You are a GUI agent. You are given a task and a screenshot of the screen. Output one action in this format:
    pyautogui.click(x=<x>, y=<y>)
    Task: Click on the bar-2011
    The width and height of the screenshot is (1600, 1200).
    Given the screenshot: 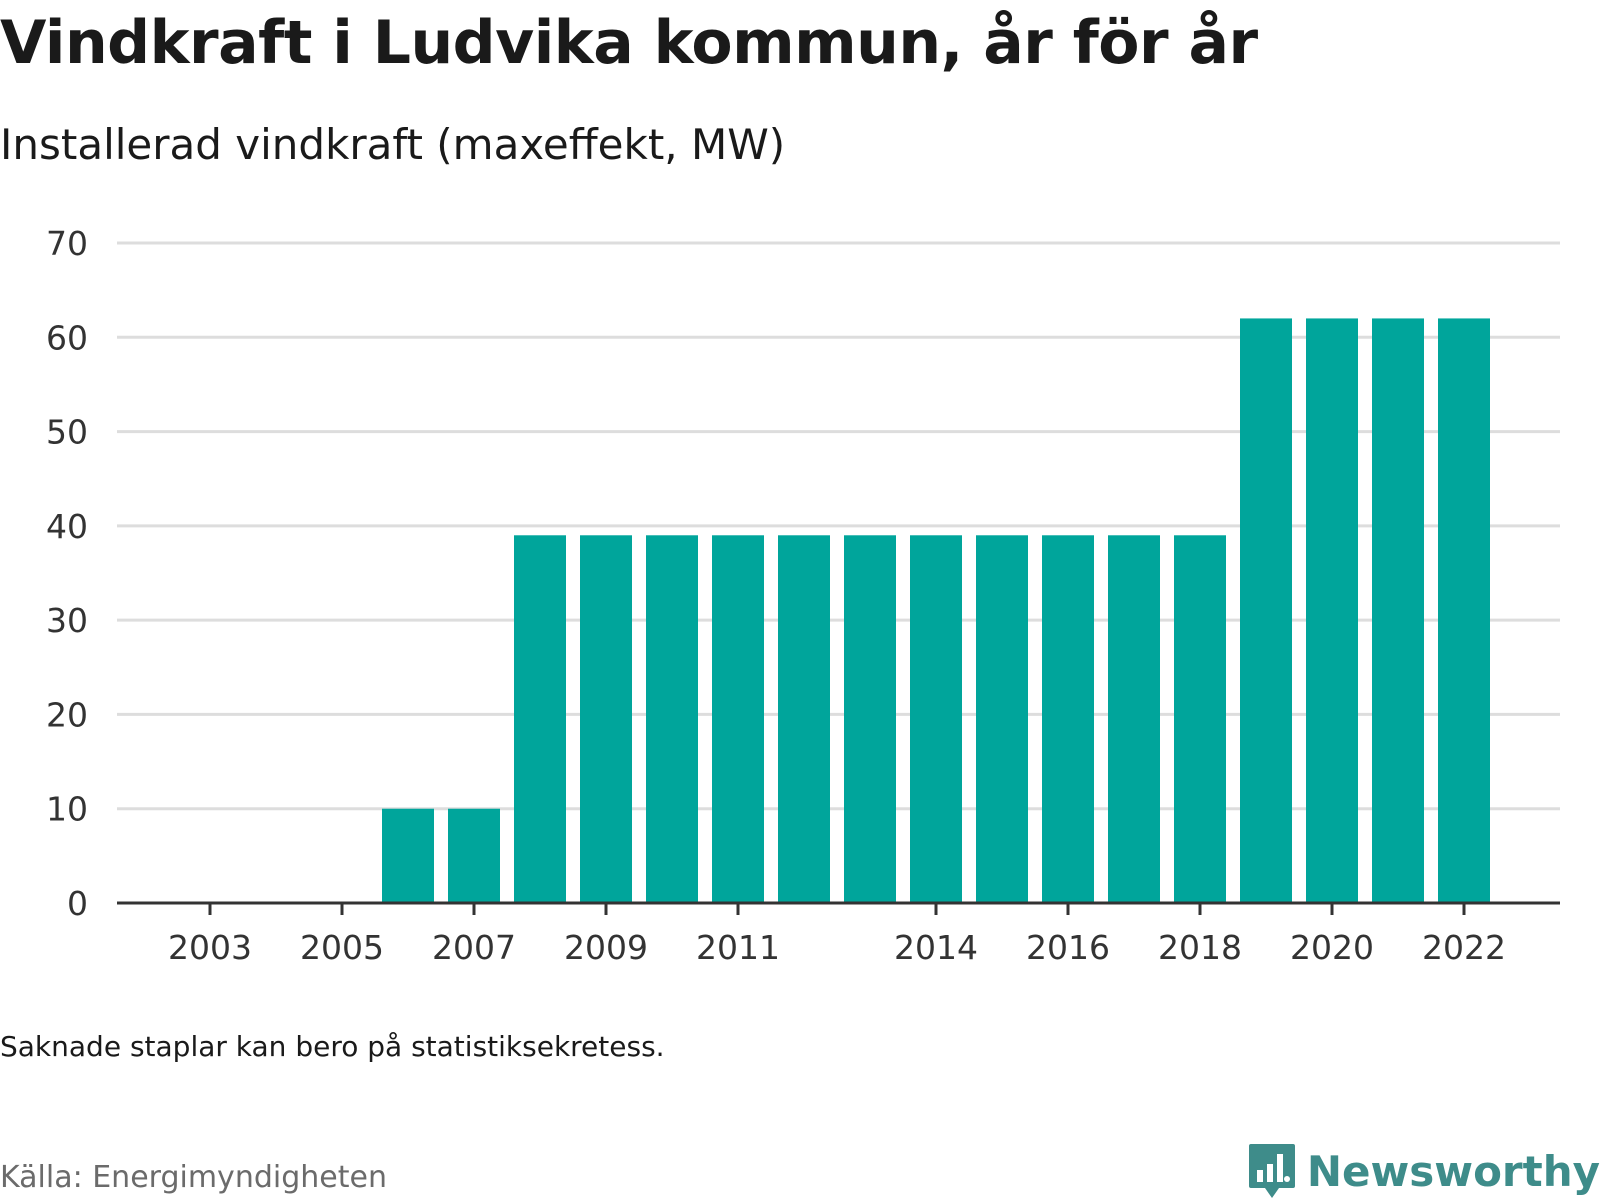 What is the action you would take?
    pyautogui.click(x=738, y=719)
    